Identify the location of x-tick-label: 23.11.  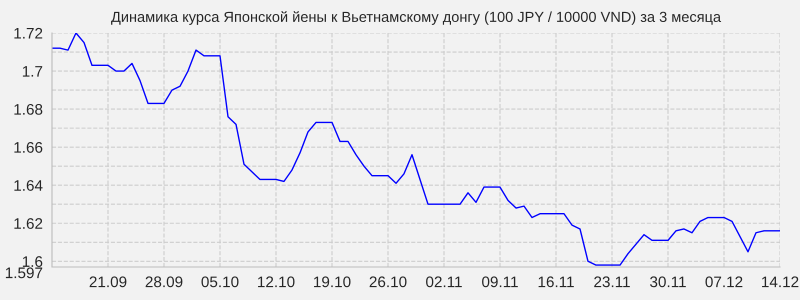
(612, 282).